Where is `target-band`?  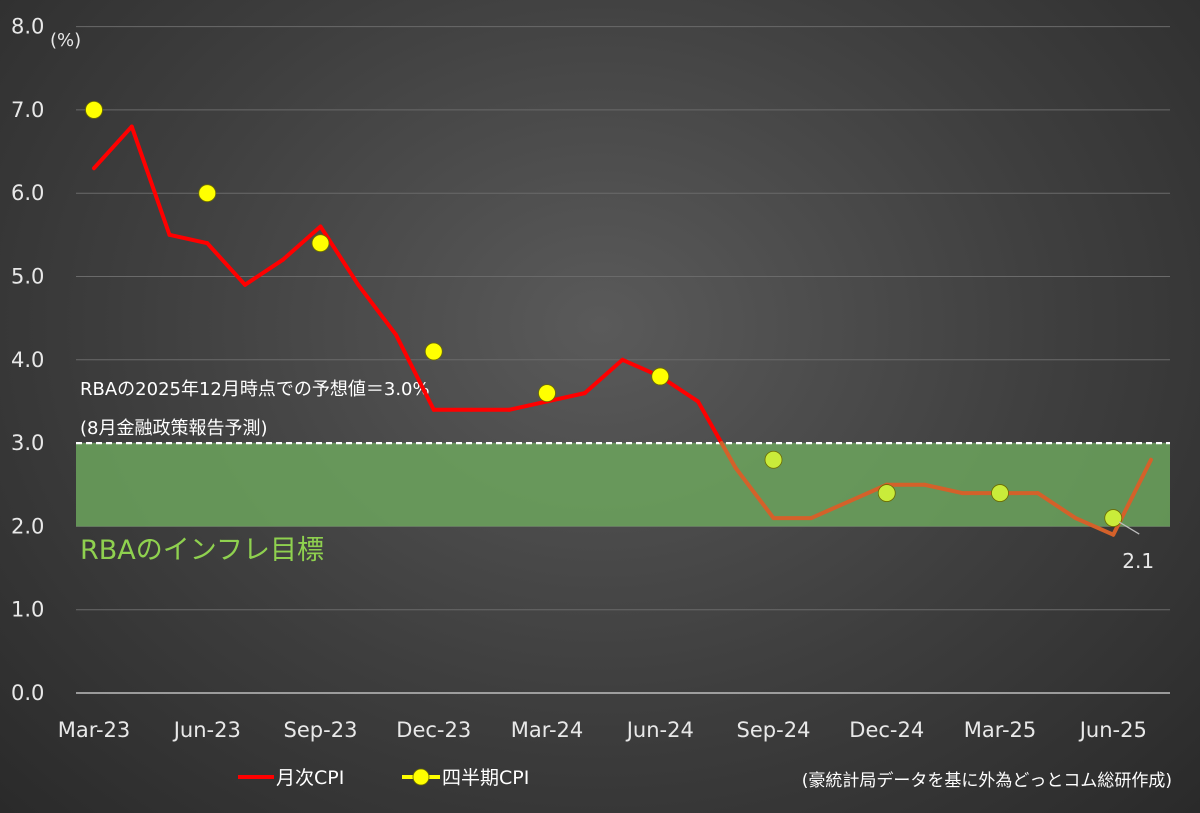
target-band is located at coordinates (623, 485).